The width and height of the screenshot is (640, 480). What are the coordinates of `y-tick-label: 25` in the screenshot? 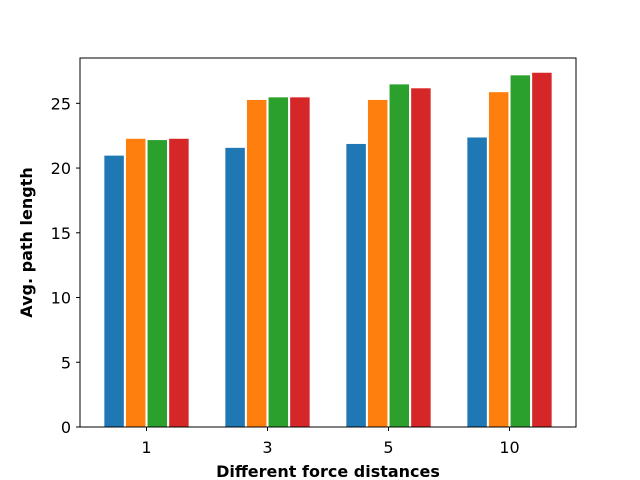 It's located at (61, 103).